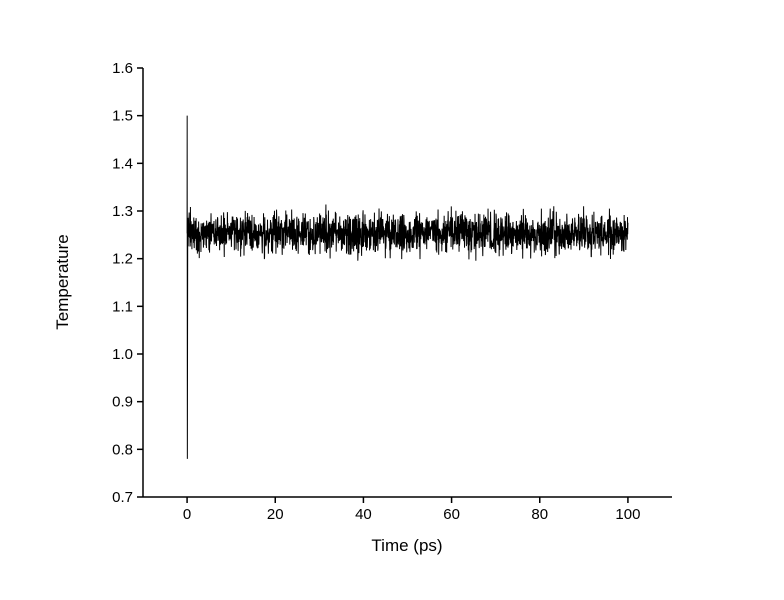 This screenshot has width=784, height=600. What do you see at coordinates (122, 449) in the screenshot?
I see `y-tick-label: 0.8` at bounding box center [122, 449].